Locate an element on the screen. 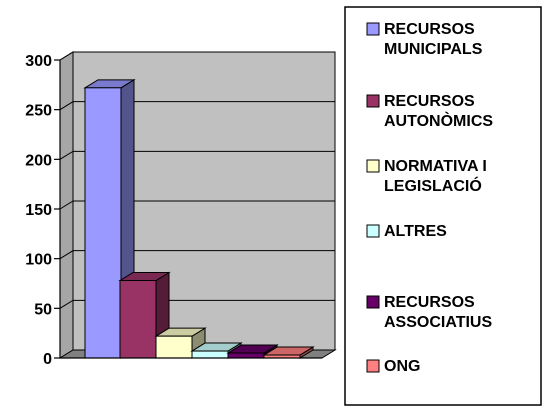 The image size is (545, 410). legend-label: MUNICIPALS is located at coordinates (433, 49).